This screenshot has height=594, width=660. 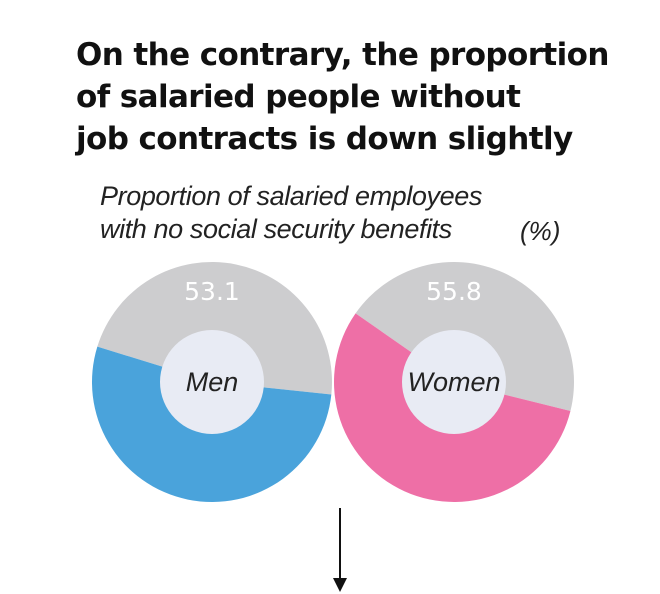 I want to click on donut-women: 55.8 Women, so click(x=454, y=382).